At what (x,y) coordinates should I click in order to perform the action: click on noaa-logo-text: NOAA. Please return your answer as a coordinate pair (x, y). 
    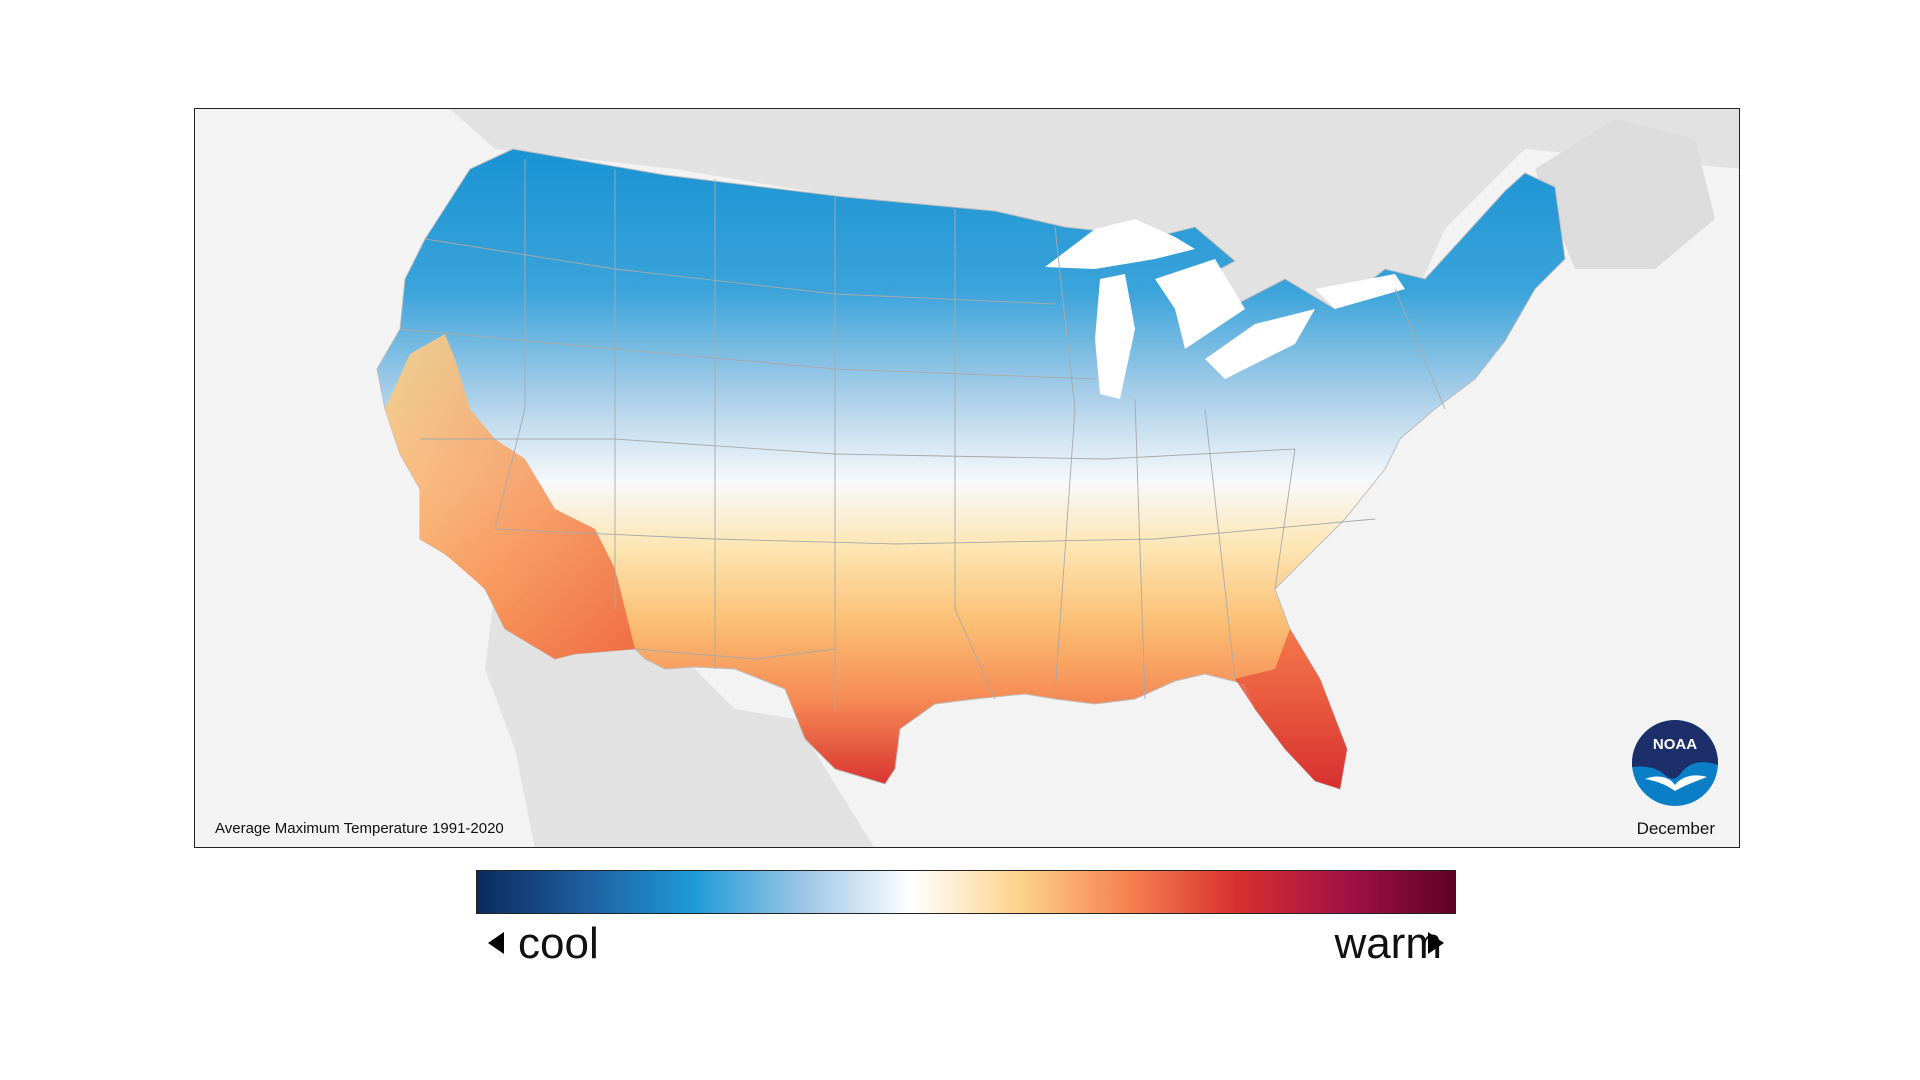
    Looking at the image, I should click on (1675, 744).